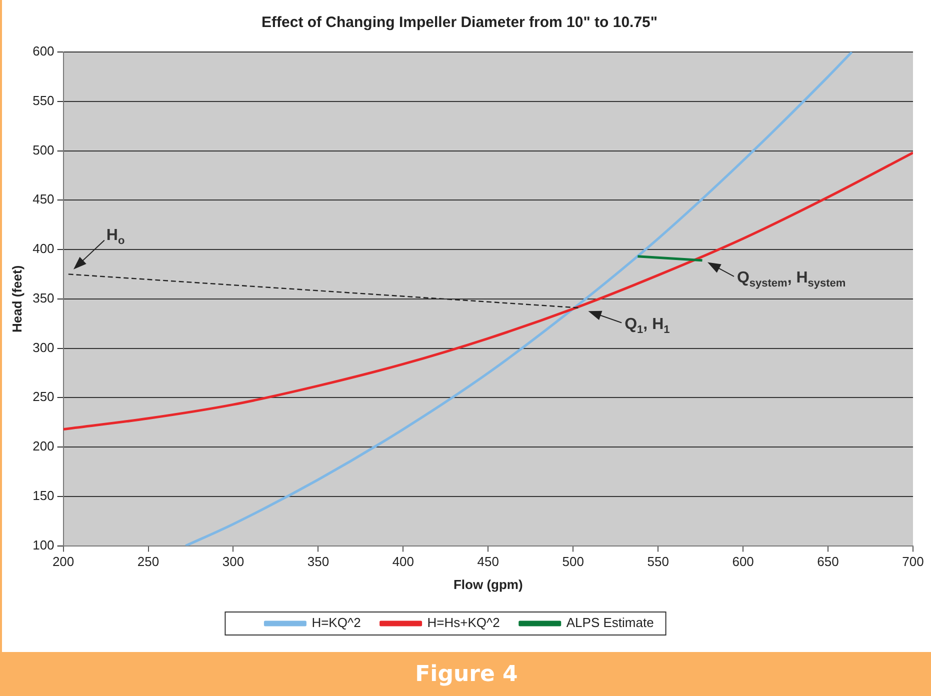  Describe the element at coordinates (403, 562) in the screenshot. I see `x-tick-label: 400` at that location.